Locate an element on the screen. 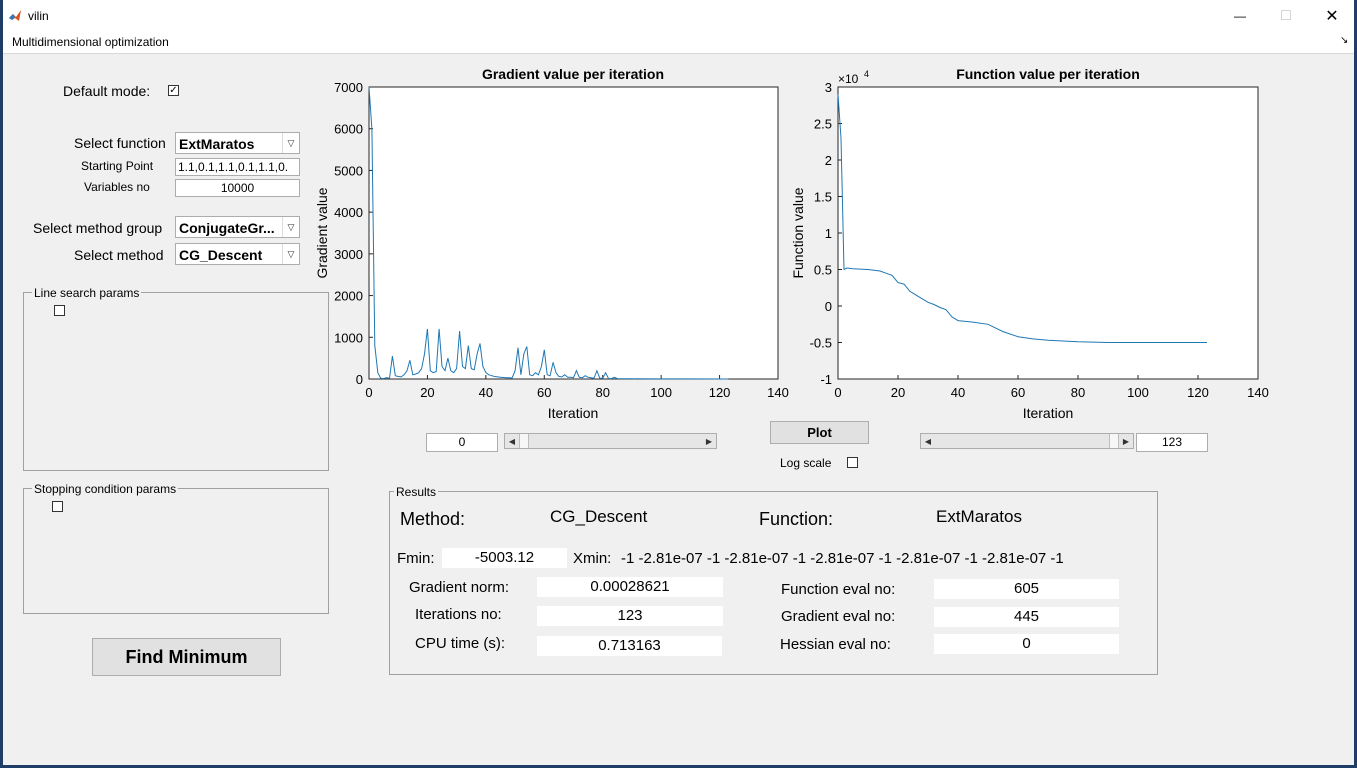  function-x-ticks: 0 20 40 60 80 100 120 140 is located at coordinates (1051, 387).